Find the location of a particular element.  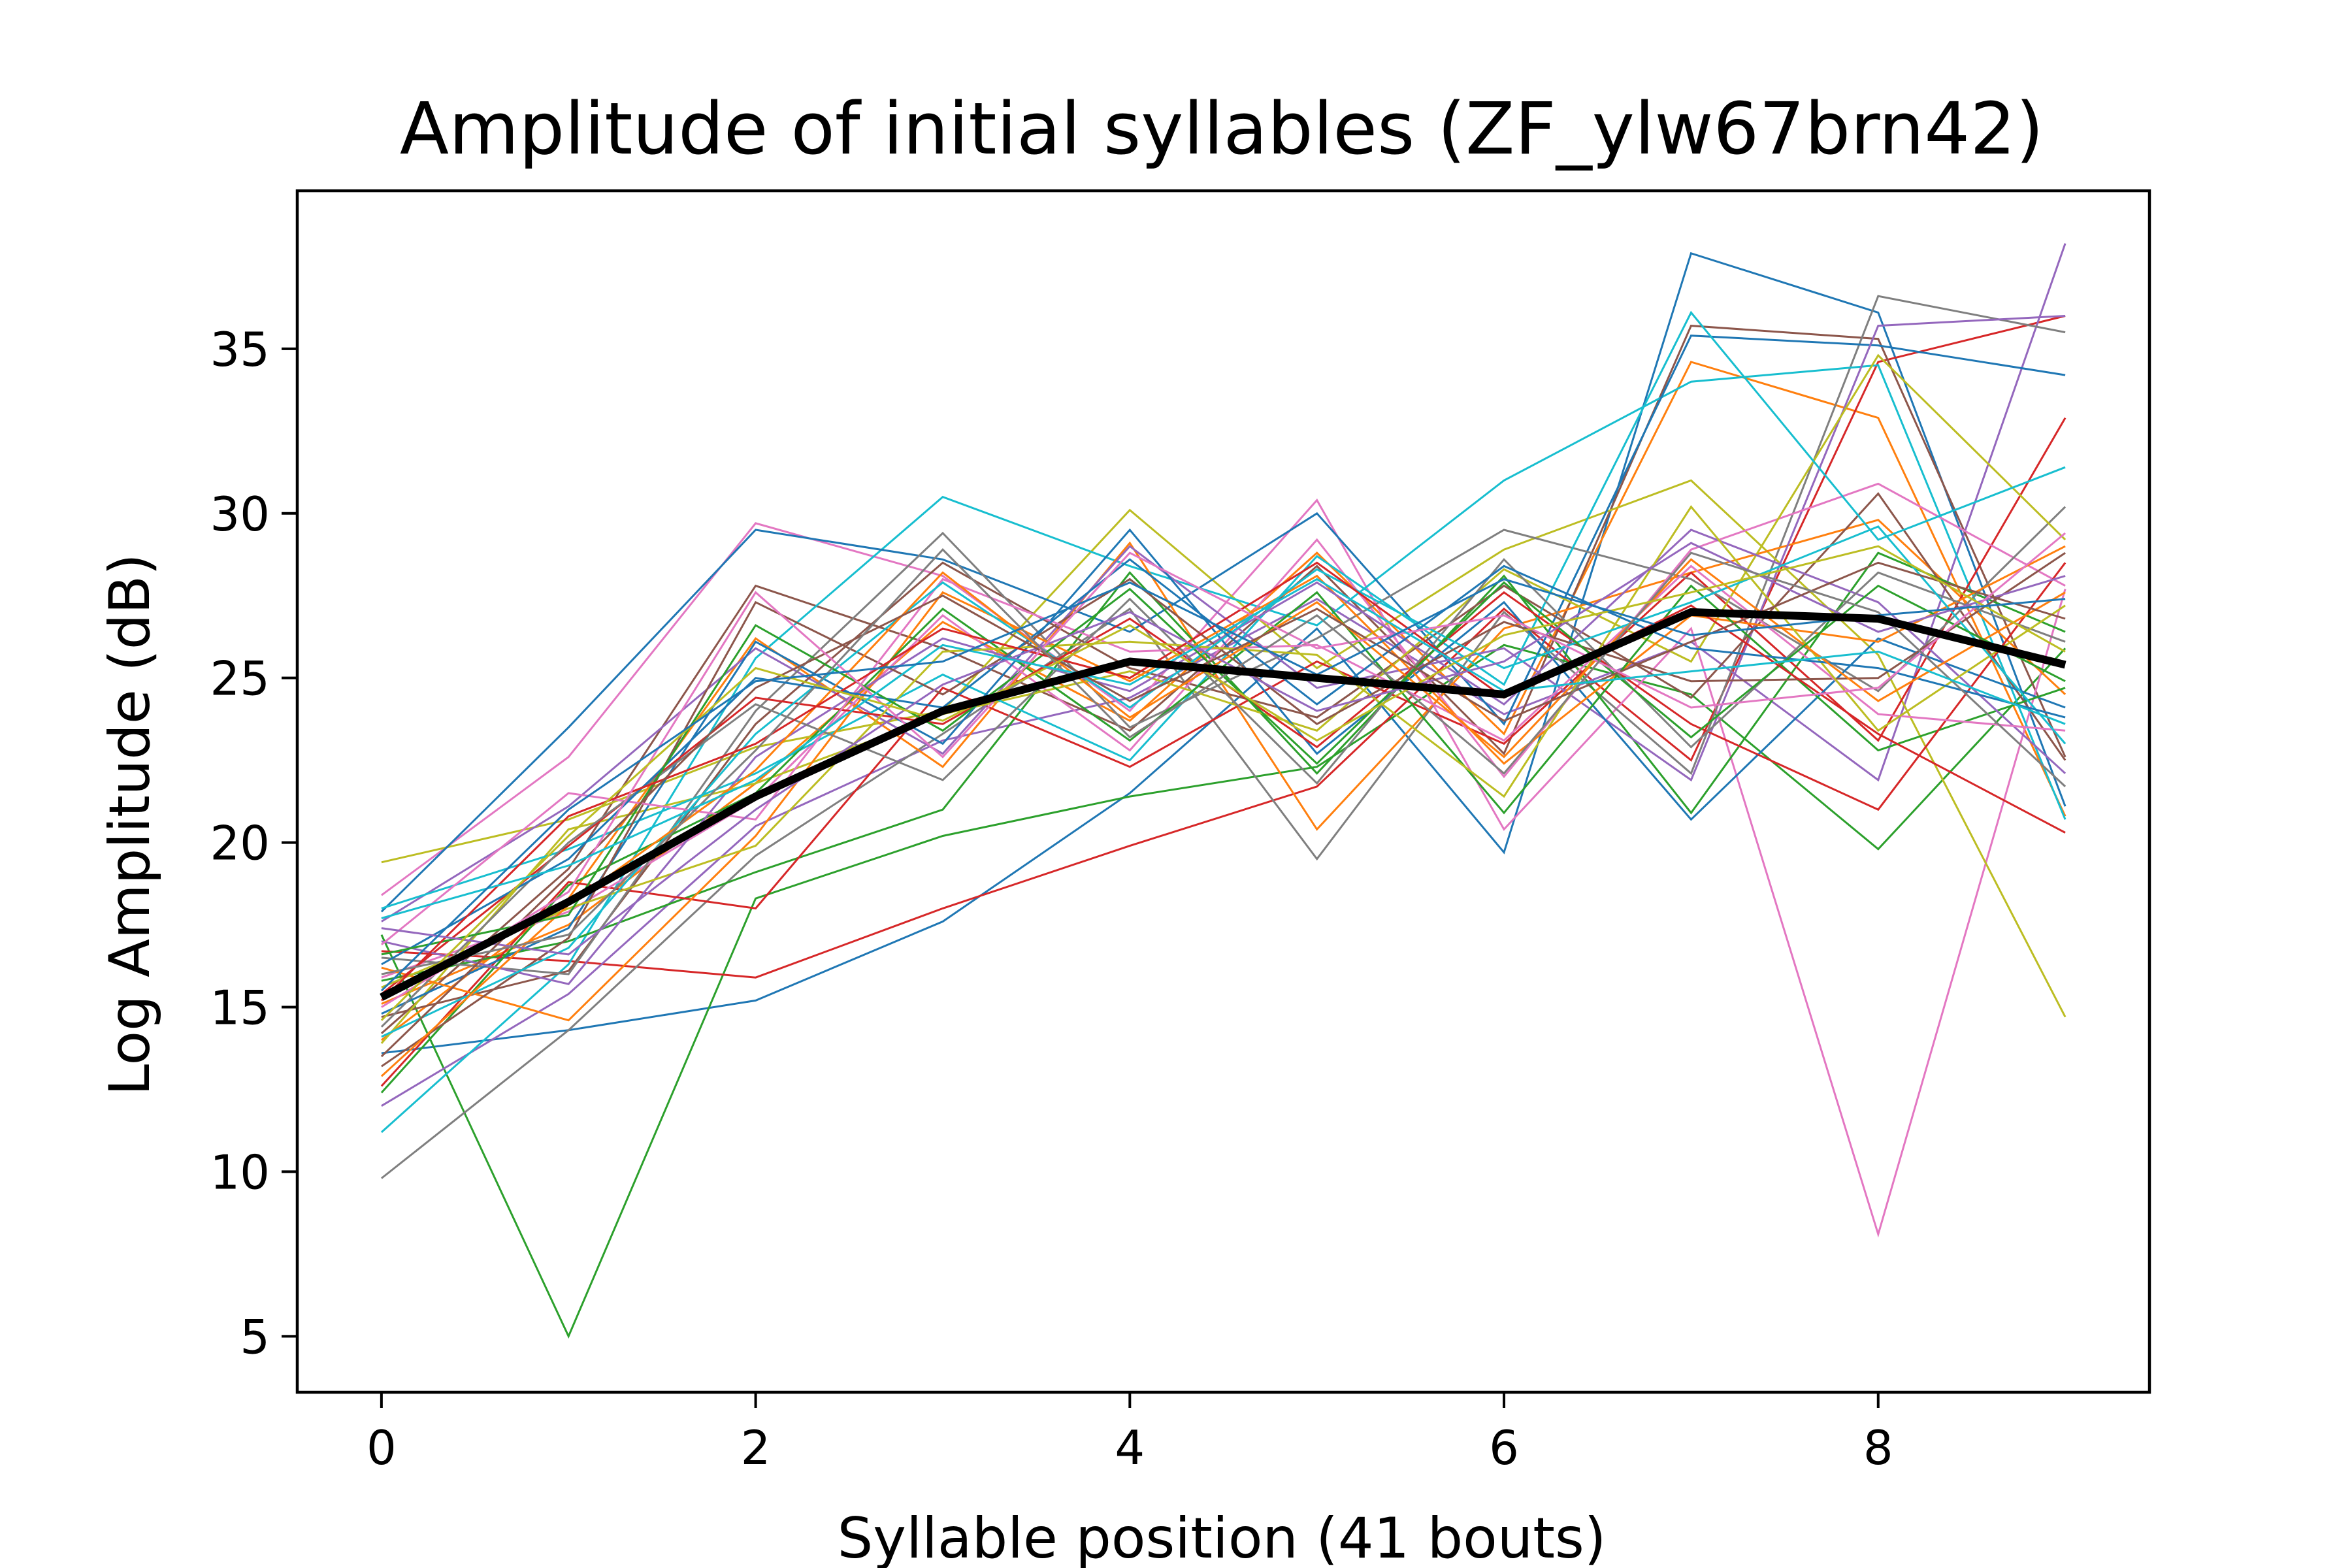

y-axis-ticks: 5 10 15 20 25 30 35 is located at coordinates (253, 843).